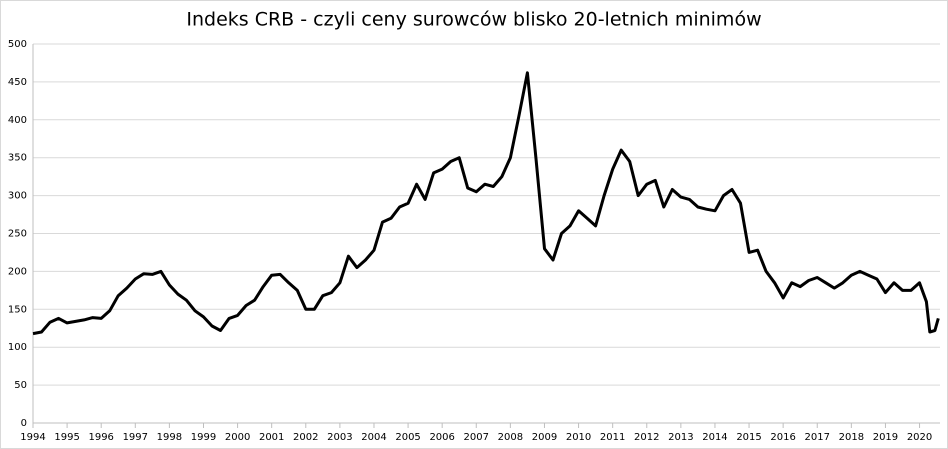  I want to click on x-tick-label: 2001, so click(271, 437).